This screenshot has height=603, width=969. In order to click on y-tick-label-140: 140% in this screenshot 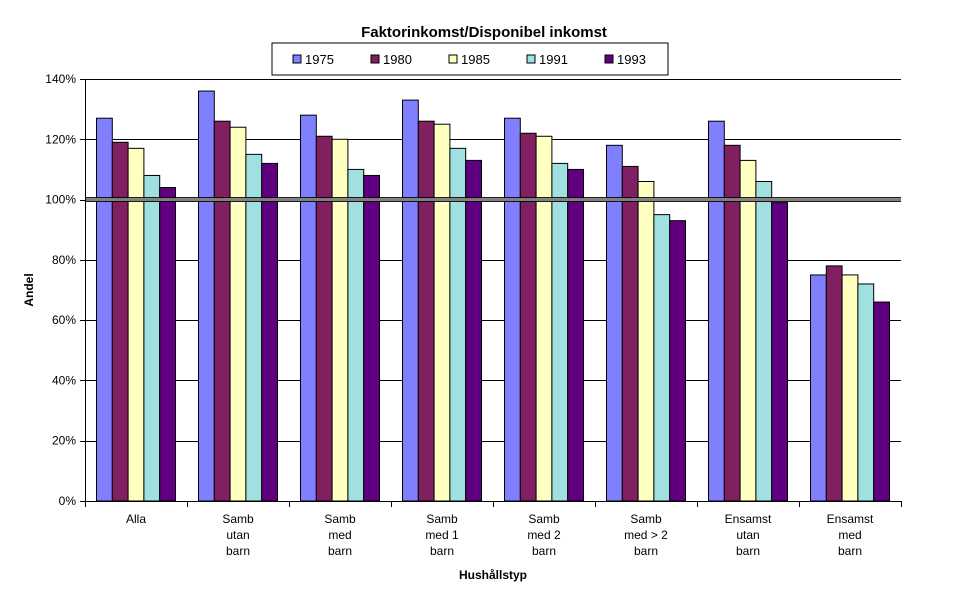, I will do `click(60, 79)`.